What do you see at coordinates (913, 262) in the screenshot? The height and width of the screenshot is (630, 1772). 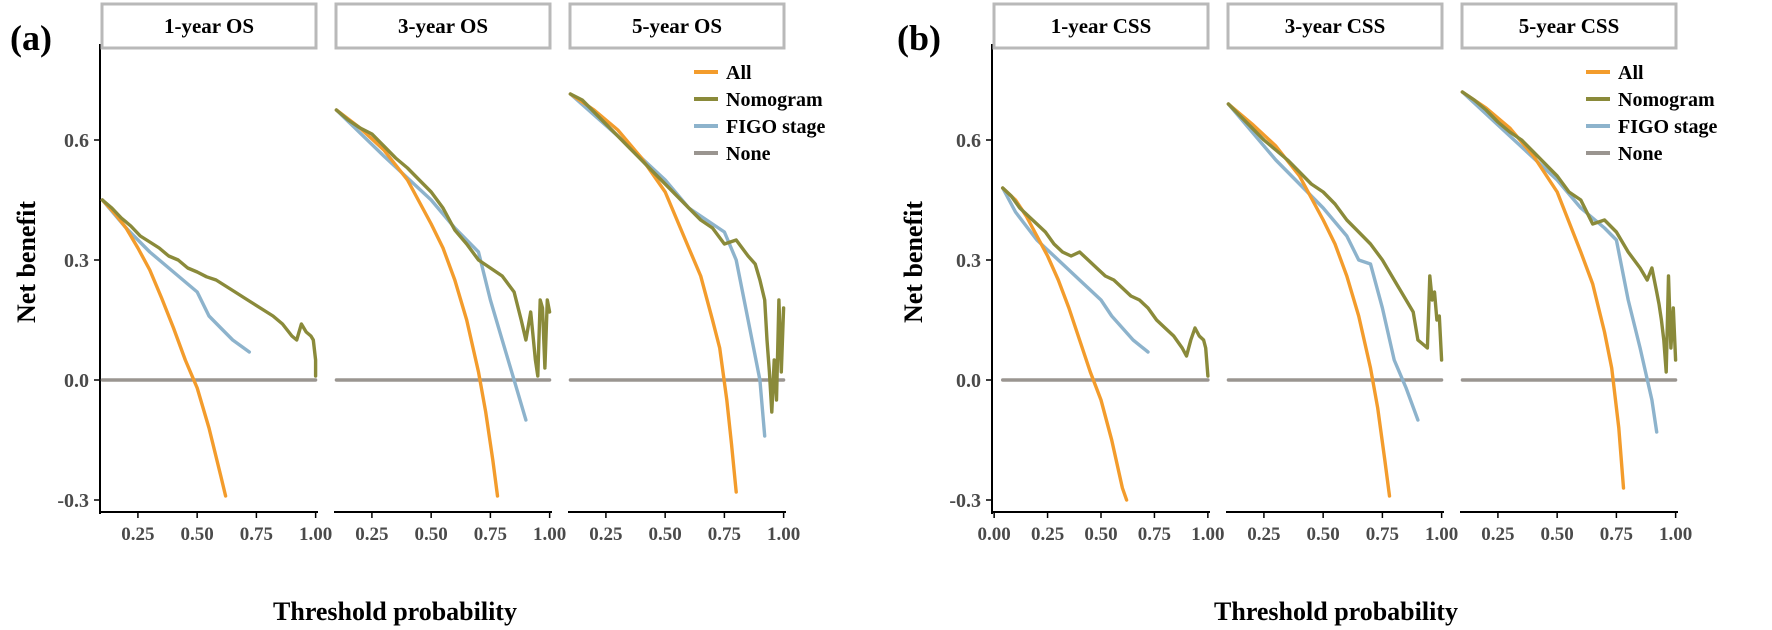 I see `panel-b-ylabel: Net benefit` at bounding box center [913, 262].